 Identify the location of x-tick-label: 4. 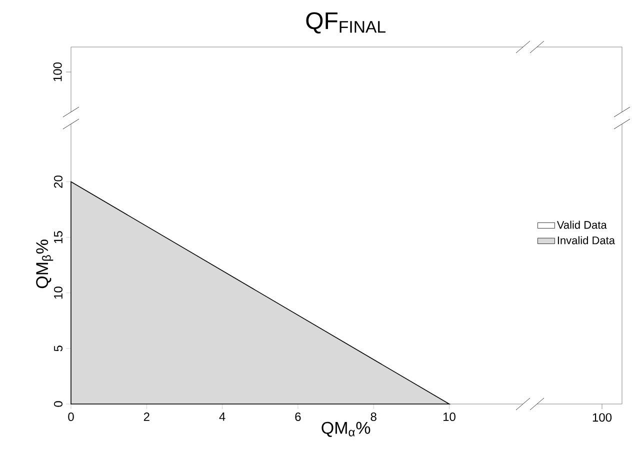
(222, 416).